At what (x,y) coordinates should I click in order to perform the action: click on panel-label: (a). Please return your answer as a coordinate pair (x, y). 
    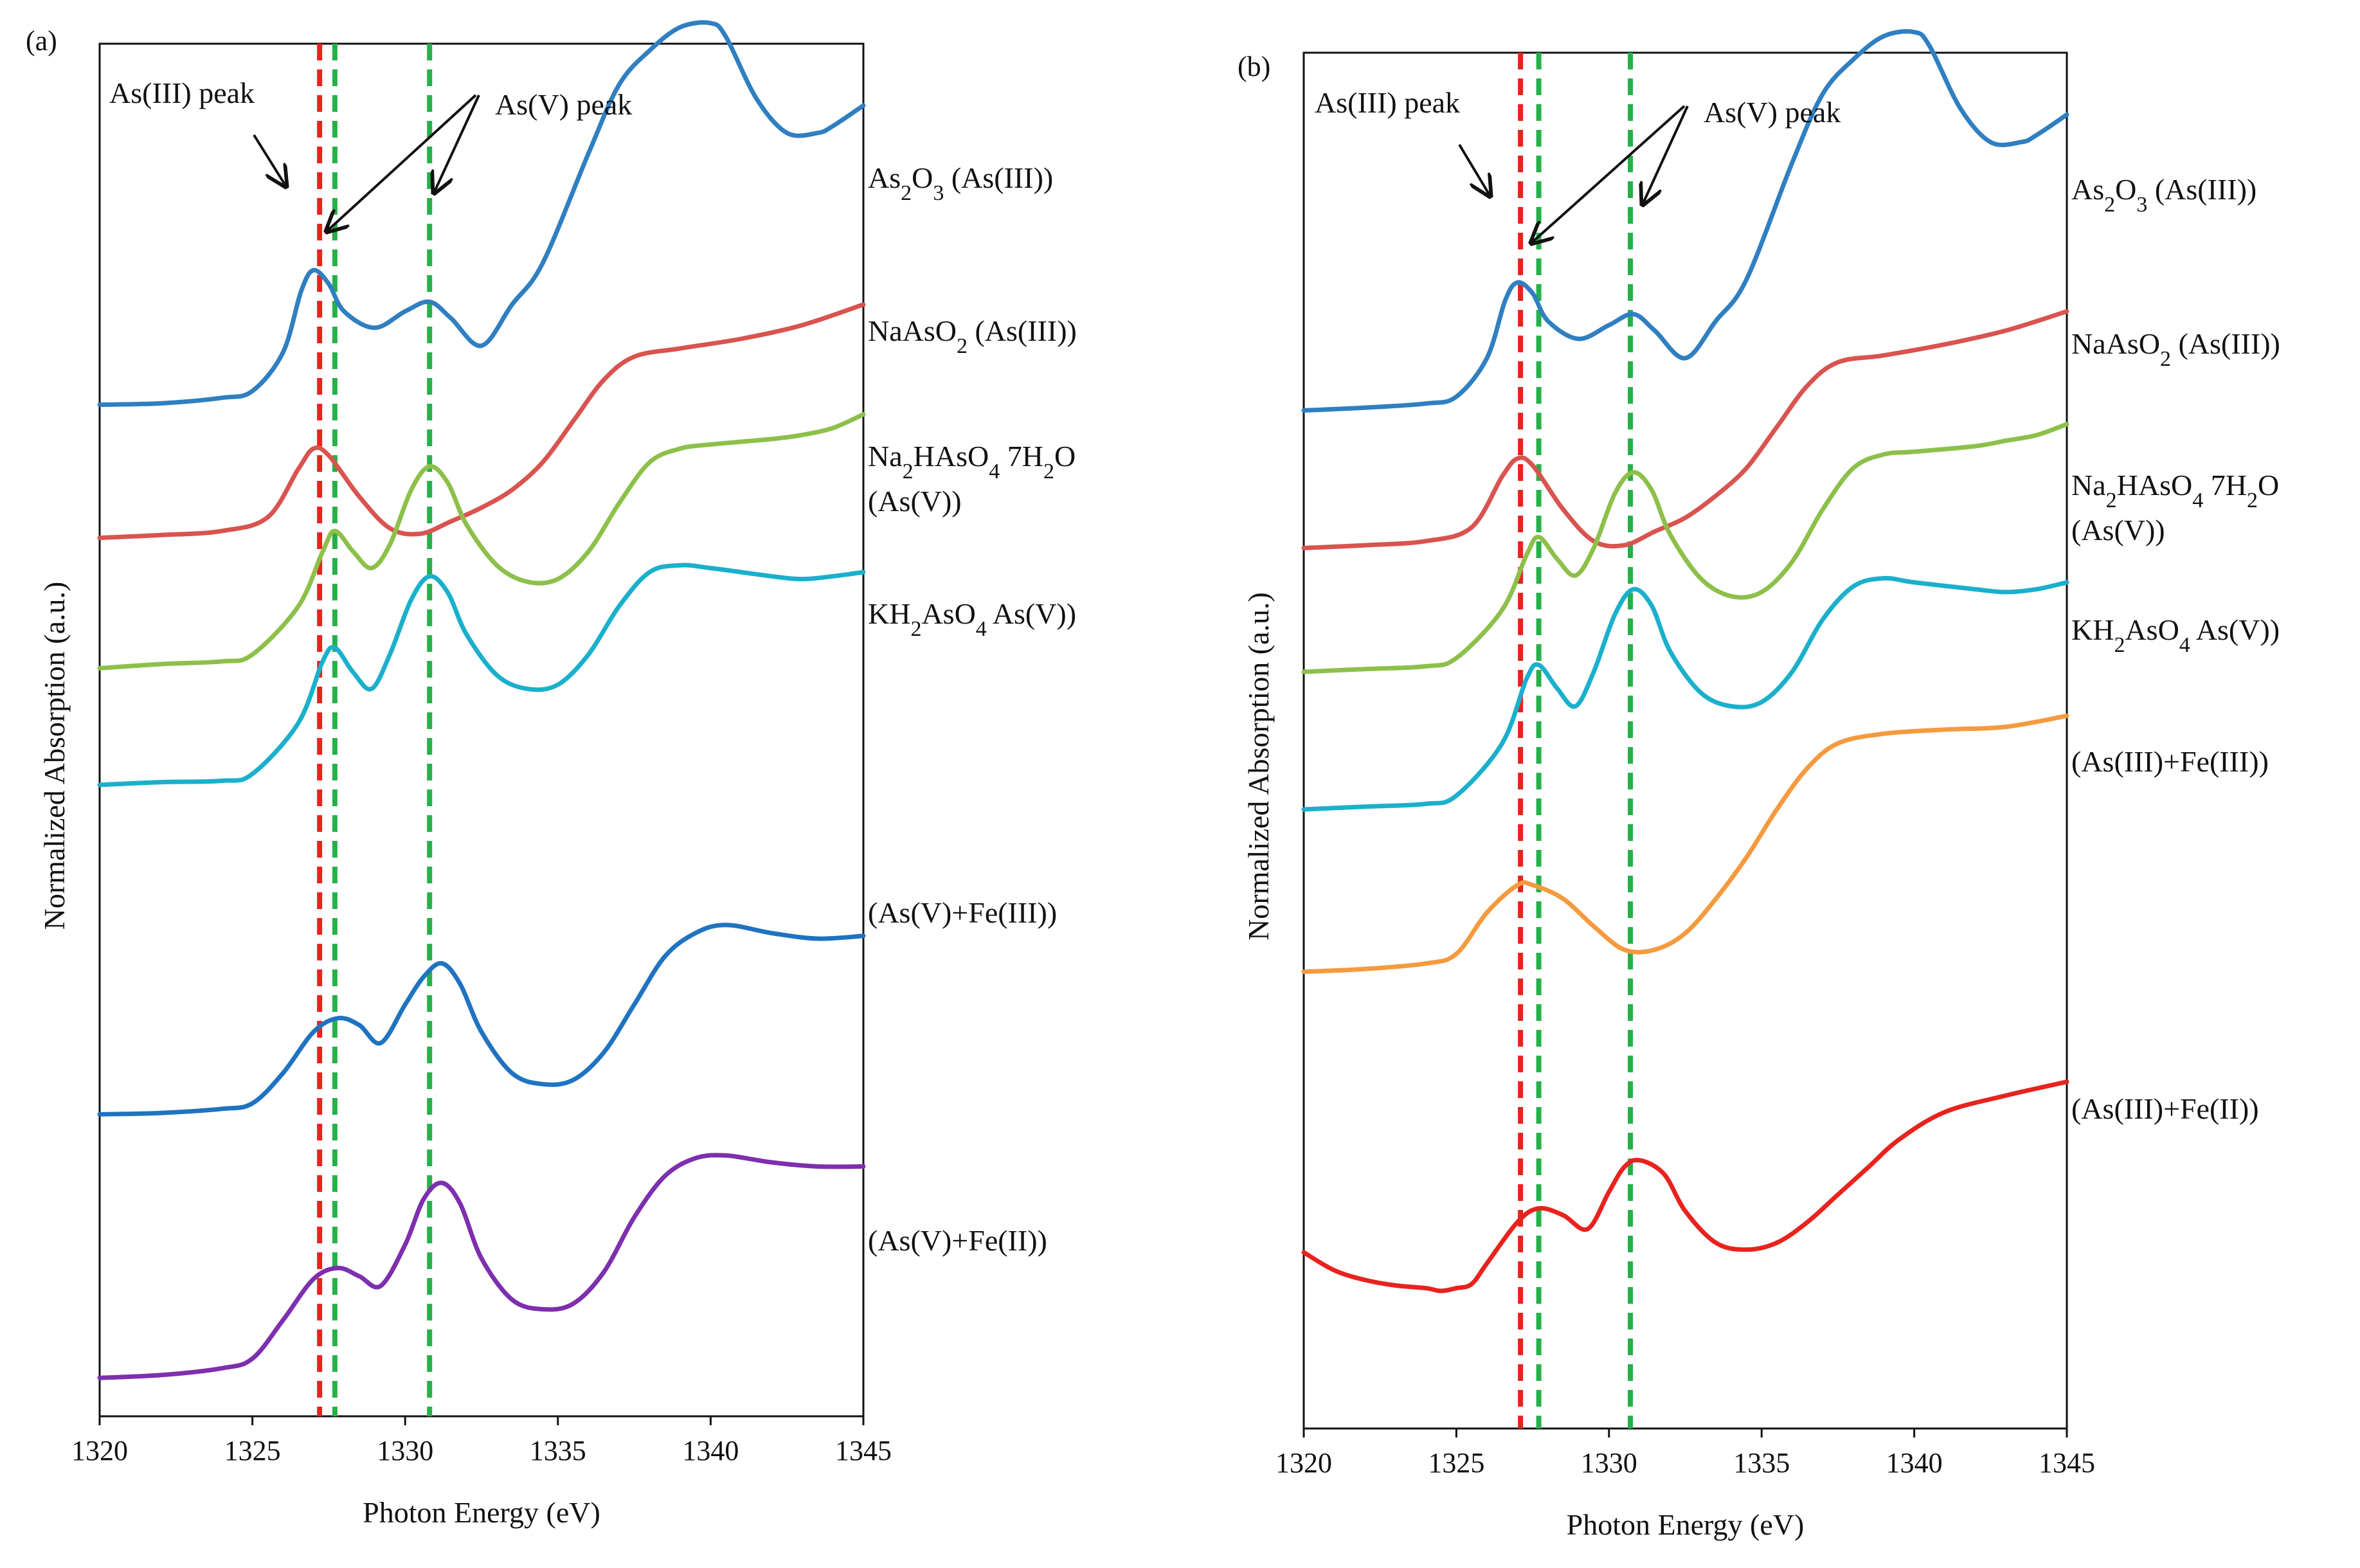
    Looking at the image, I should click on (42, 41).